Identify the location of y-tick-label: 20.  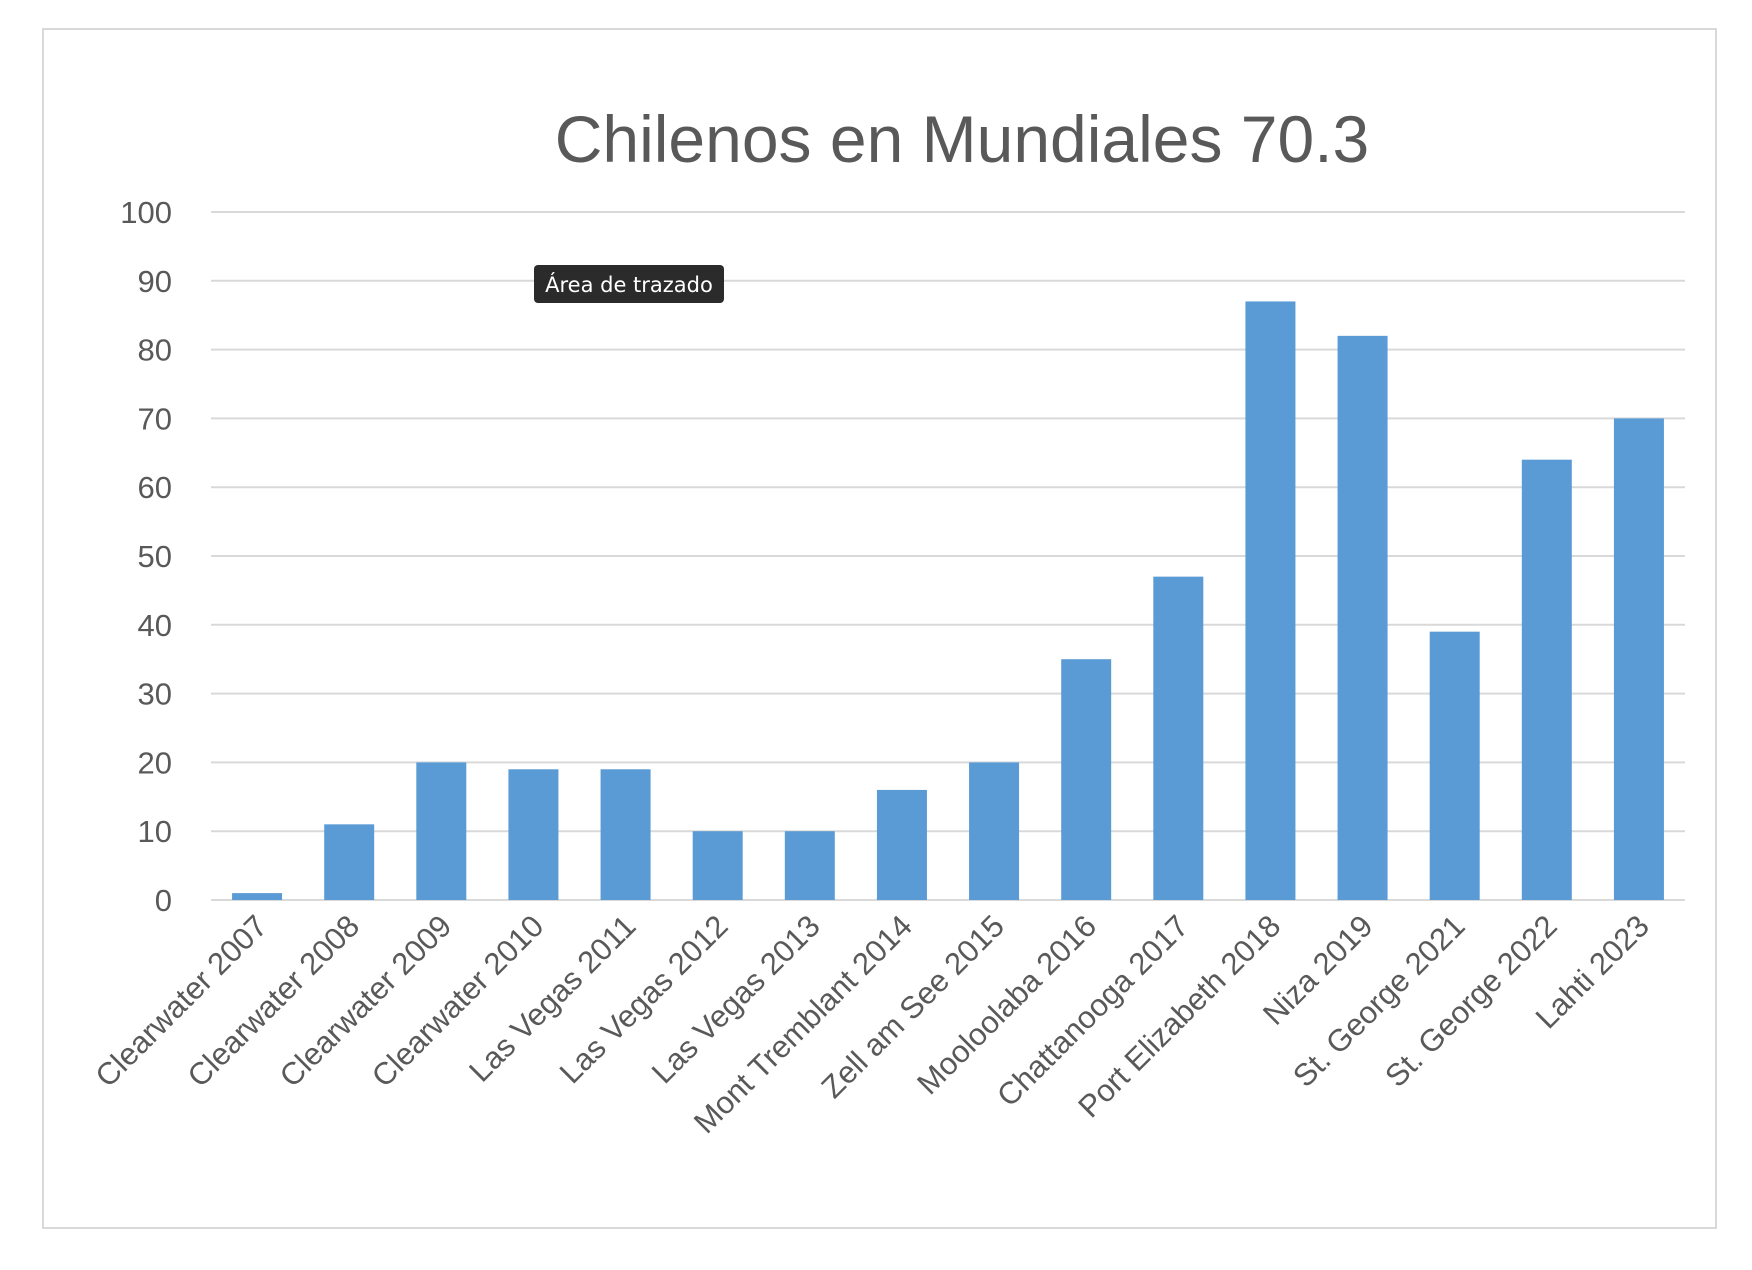
(155, 762).